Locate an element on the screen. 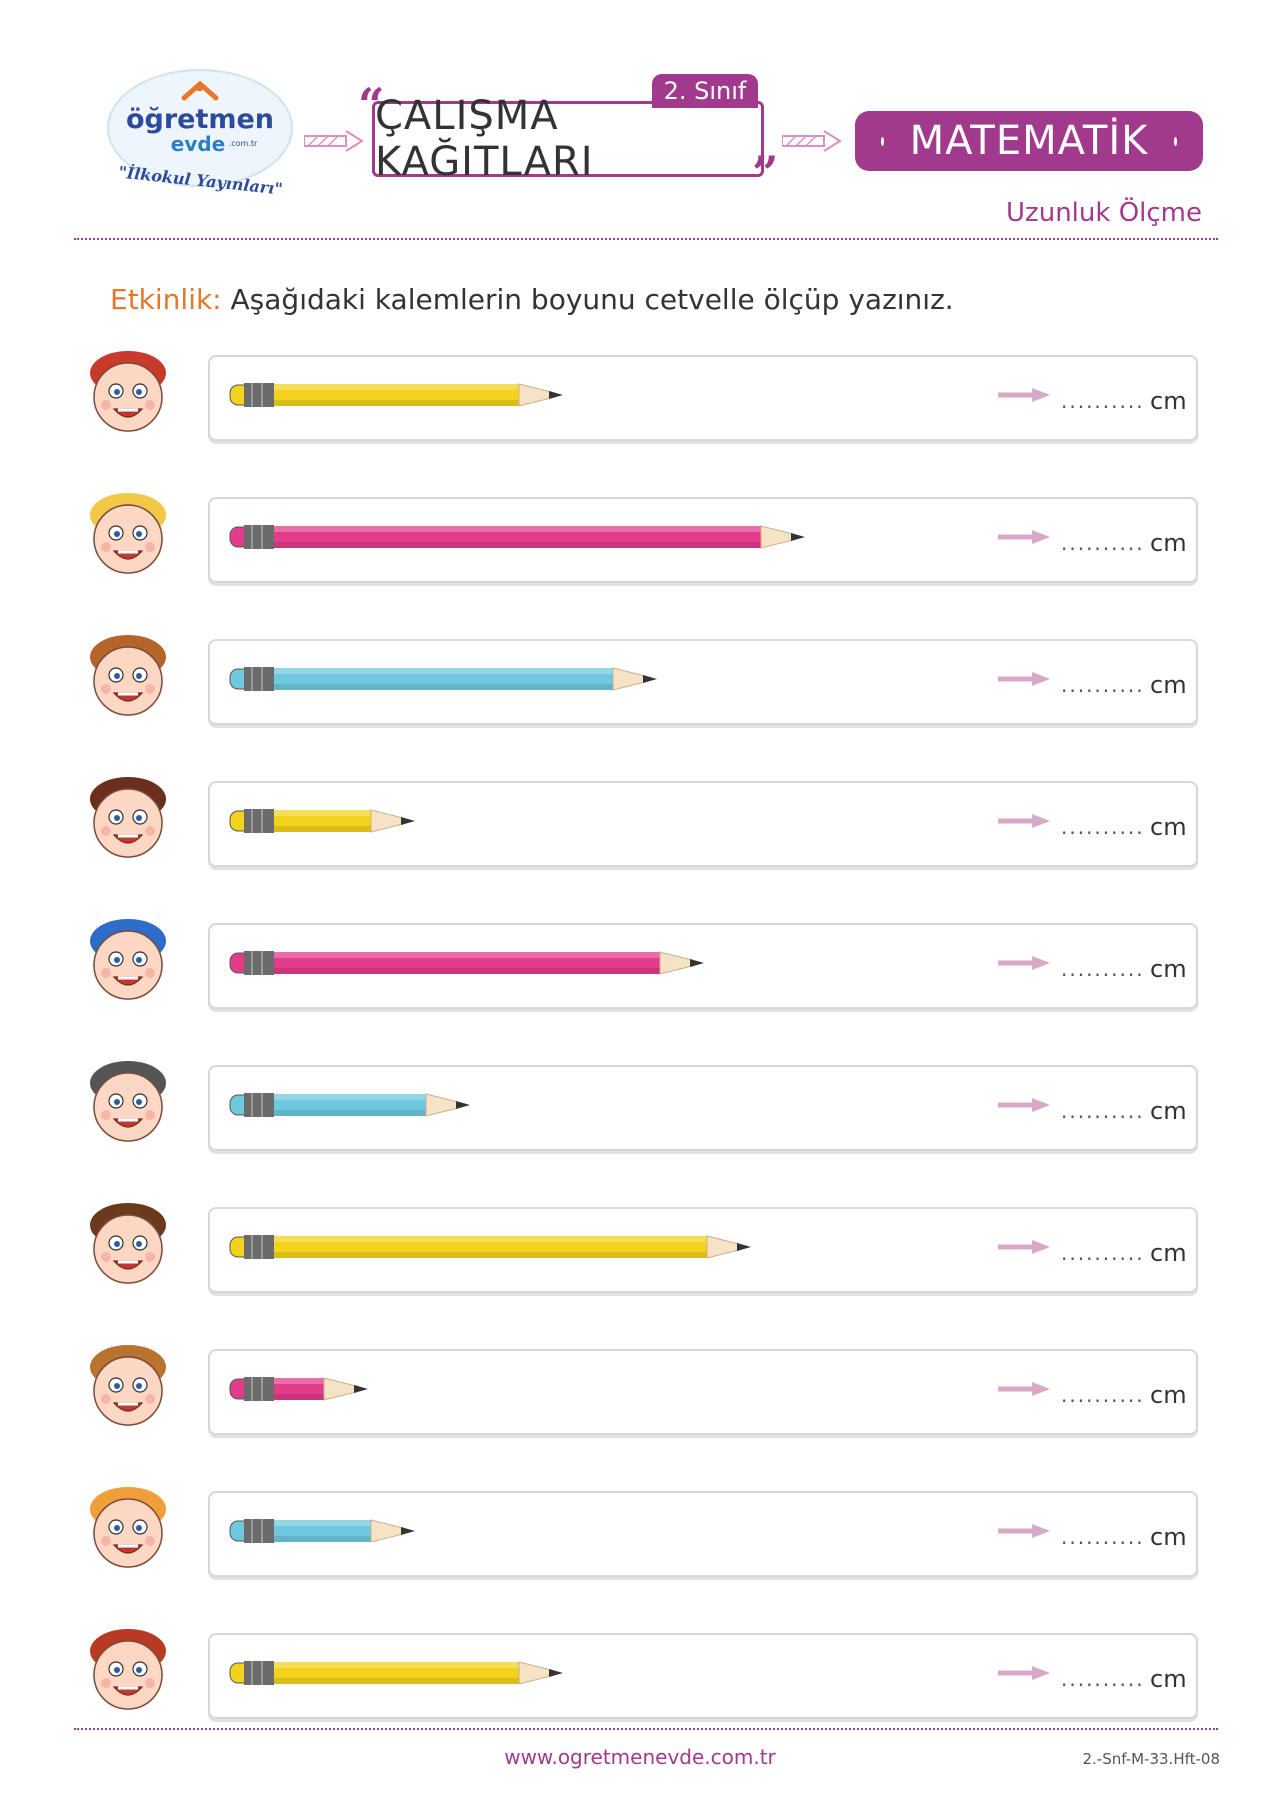  subject-label: MATEMATİK is located at coordinates (1029, 141).